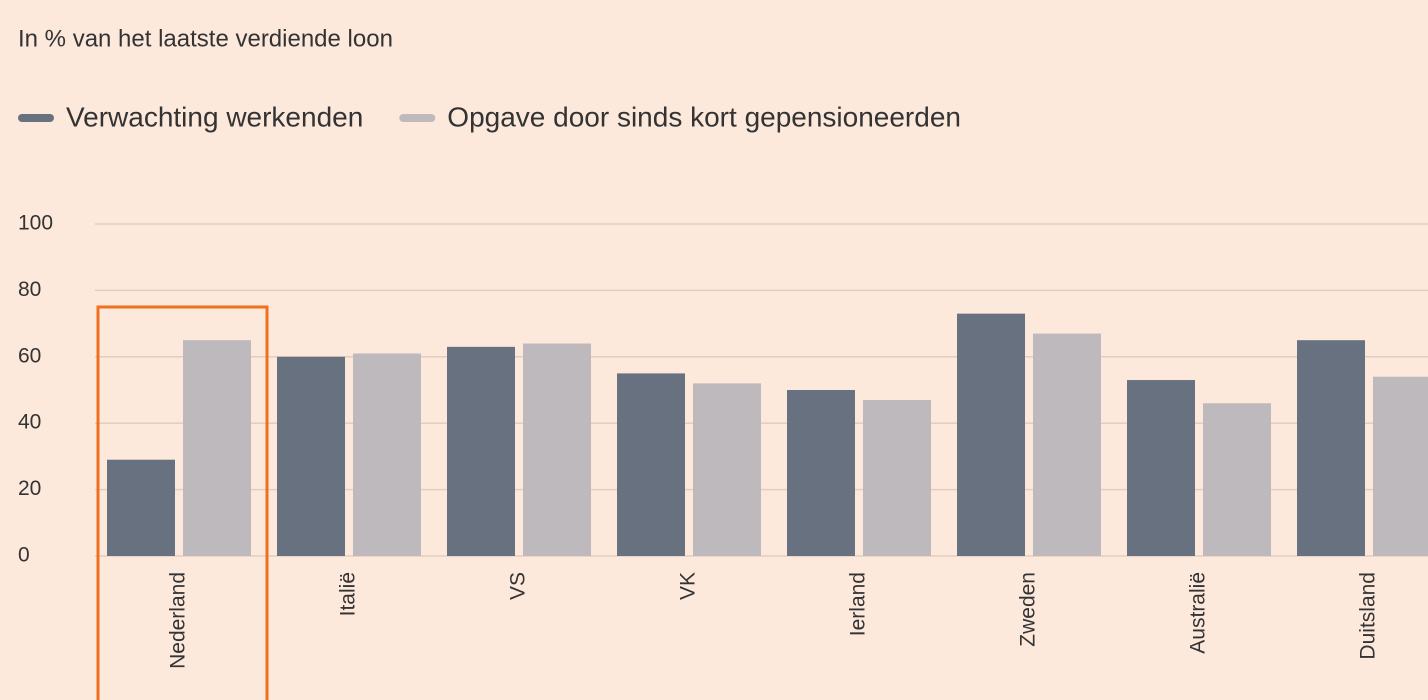  I want to click on x-tick-label: Italië, so click(348, 594).